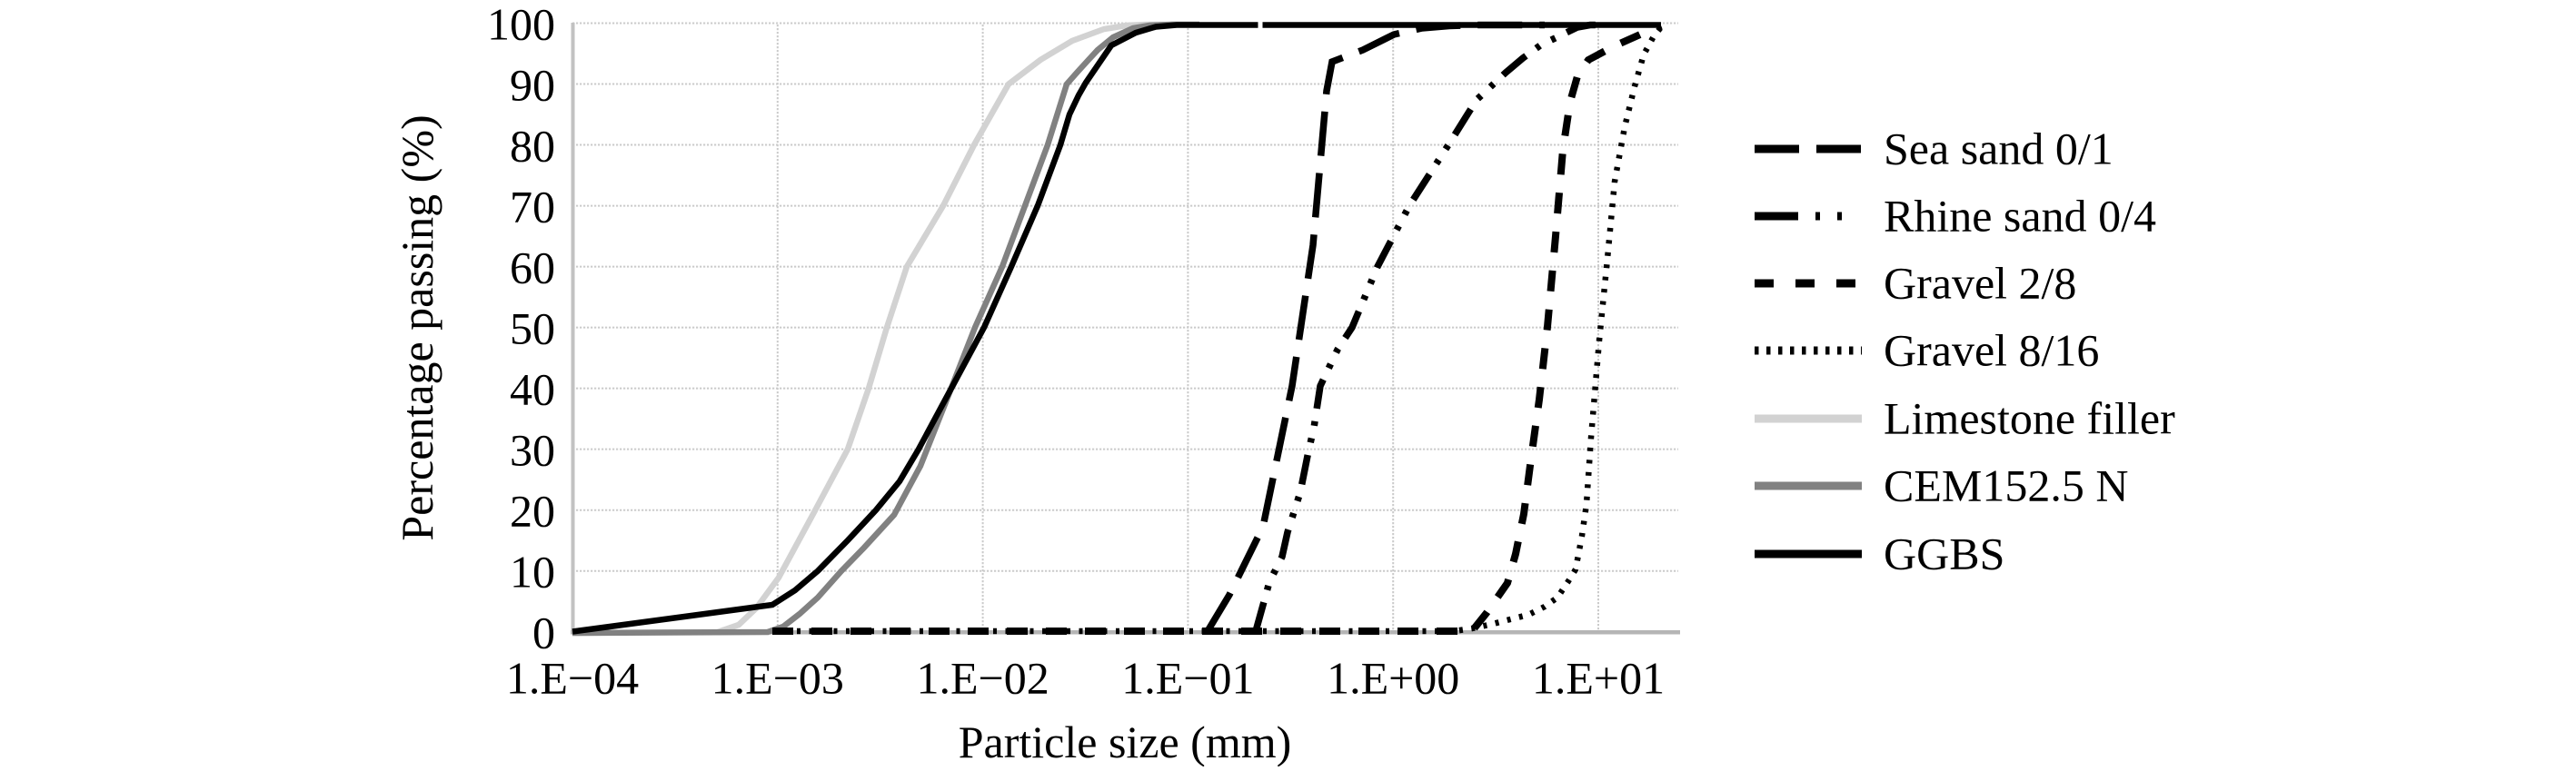 The height and width of the screenshot is (771, 2576). Describe the element at coordinates (572, 678) in the screenshot. I see `svg-text: 1.E−04` at that location.